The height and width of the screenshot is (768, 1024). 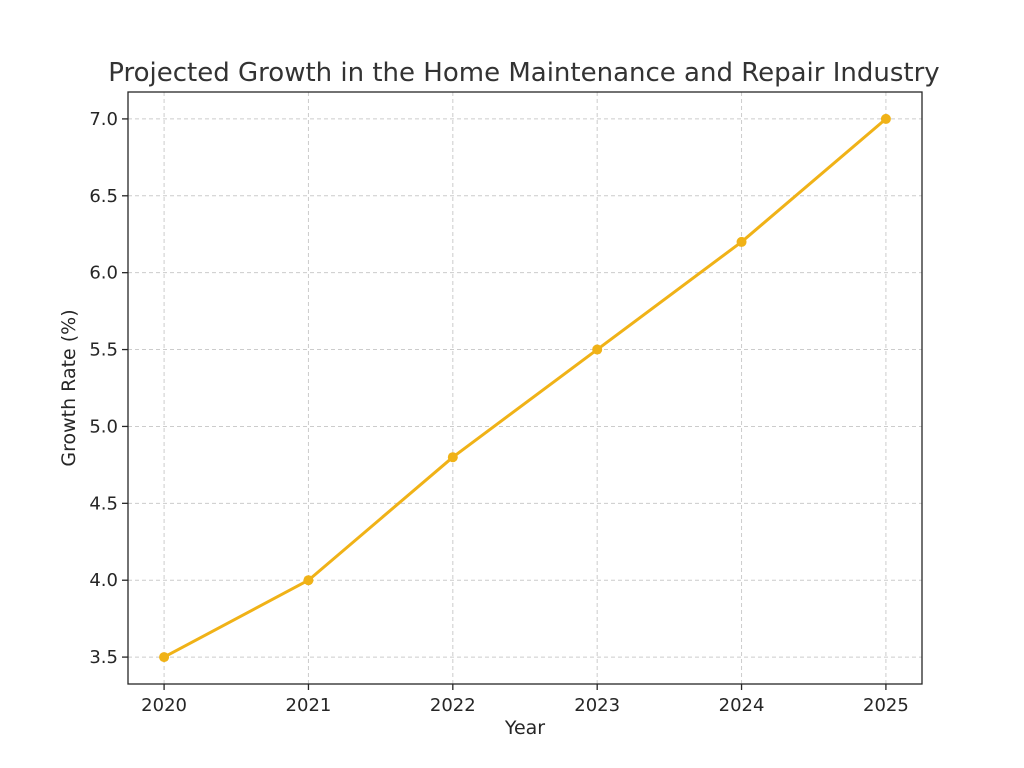 What do you see at coordinates (103, 350) in the screenshot?
I see `y-tick-label: 5.5` at bounding box center [103, 350].